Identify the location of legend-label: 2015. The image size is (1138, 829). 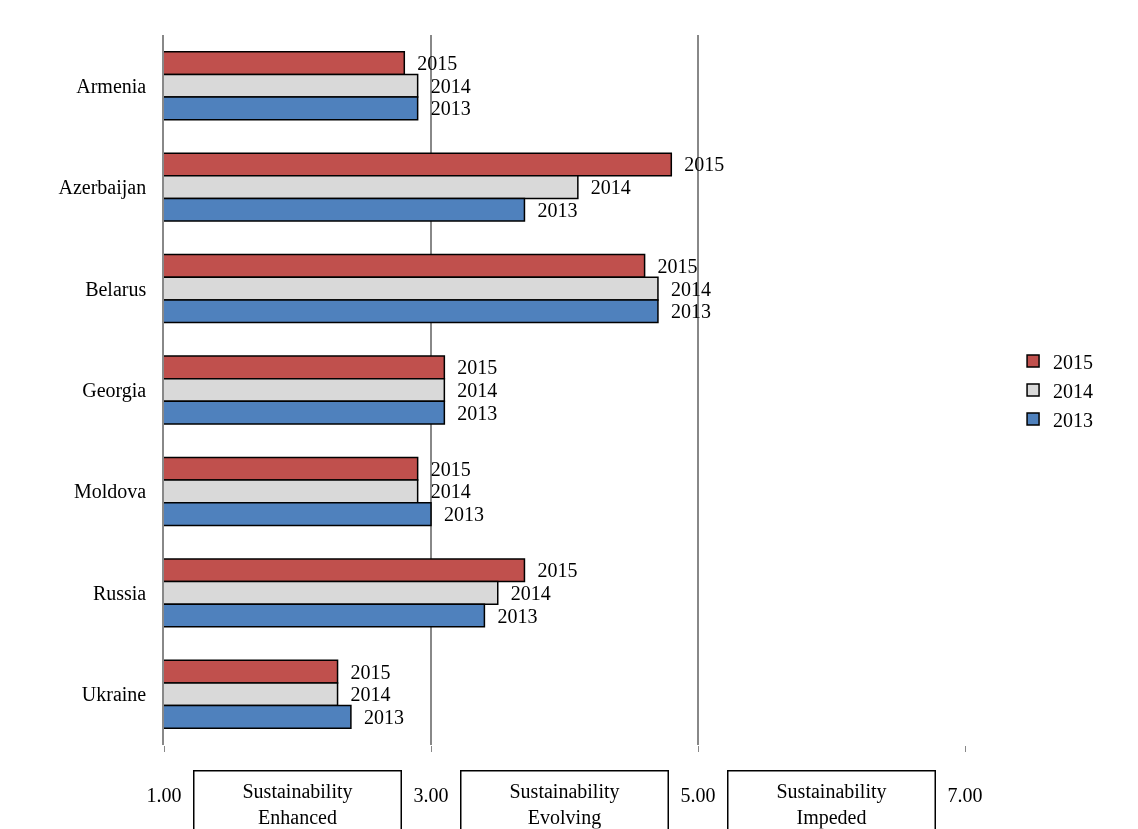
(1073, 361).